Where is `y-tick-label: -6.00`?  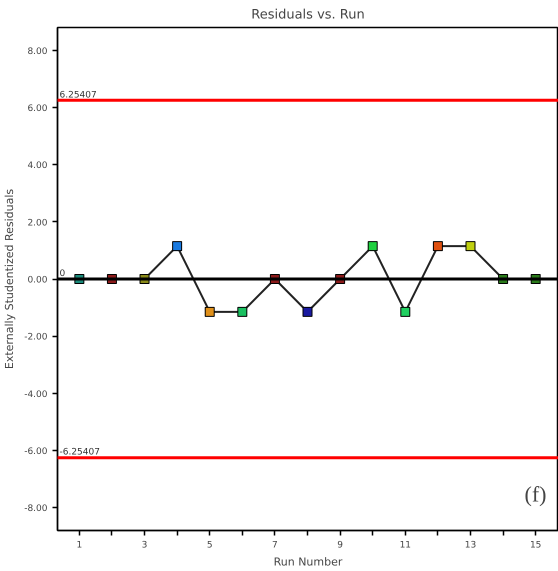
y-tick-label: -6.00 is located at coordinates (36, 451).